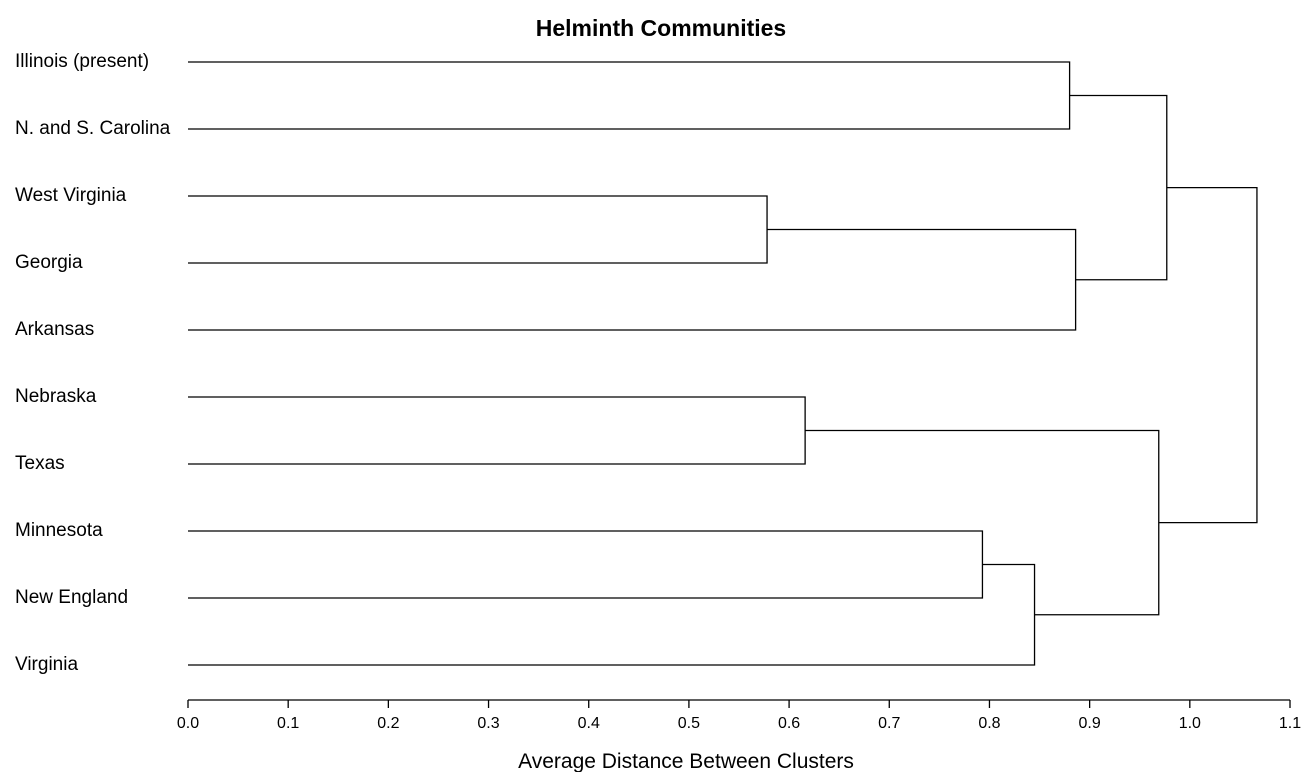 The width and height of the screenshot is (1305, 777). Describe the element at coordinates (1290, 723) in the screenshot. I see `x-tick-label: 1.1` at that location.